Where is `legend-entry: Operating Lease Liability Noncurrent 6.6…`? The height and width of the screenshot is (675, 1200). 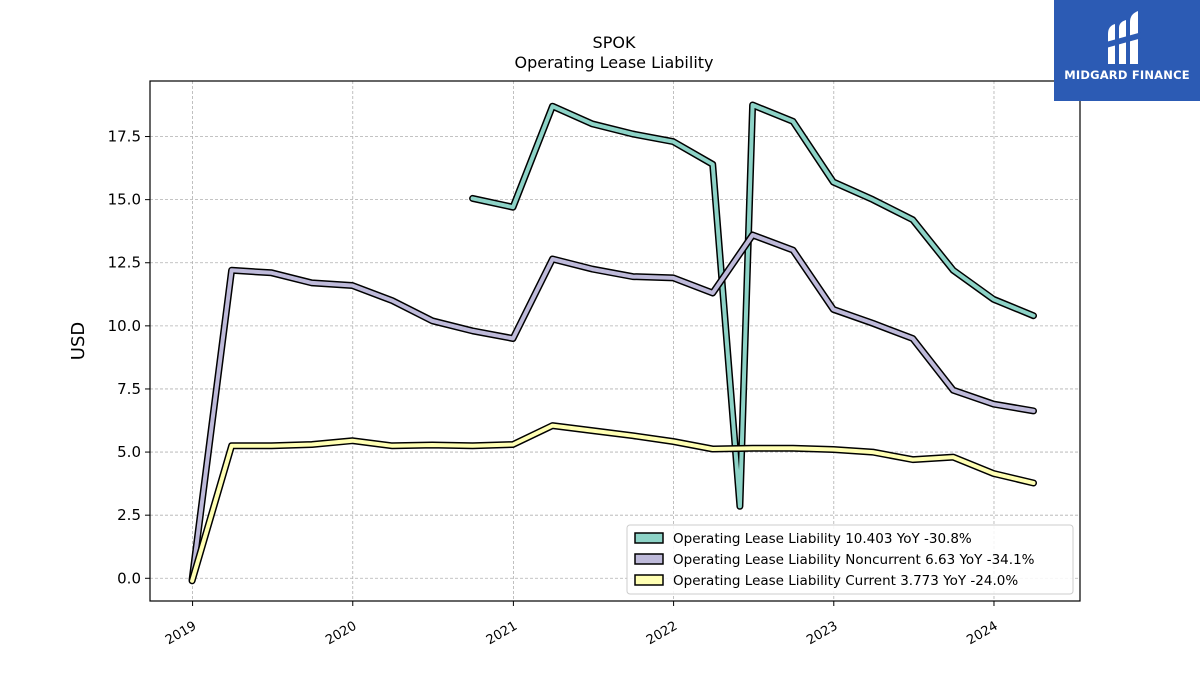 legend-entry: Operating Lease Liability Noncurrent 6.6… is located at coordinates (854, 560).